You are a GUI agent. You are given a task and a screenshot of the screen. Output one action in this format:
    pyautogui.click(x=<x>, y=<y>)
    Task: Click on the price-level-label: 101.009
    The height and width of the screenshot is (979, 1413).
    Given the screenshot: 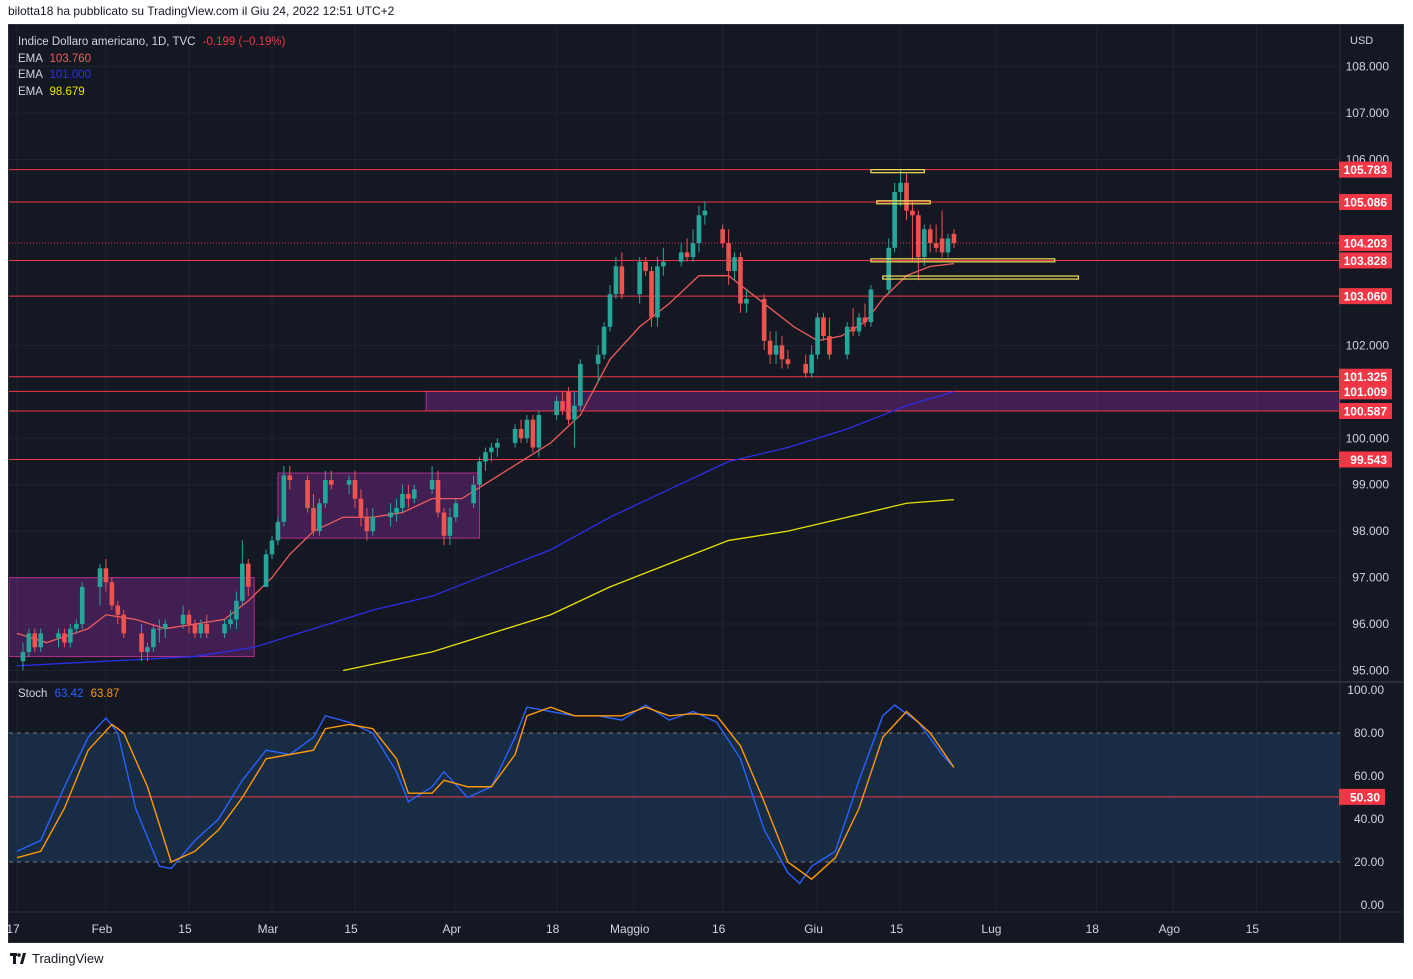 What is the action you would take?
    pyautogui.click(x=1366, y=392)
    